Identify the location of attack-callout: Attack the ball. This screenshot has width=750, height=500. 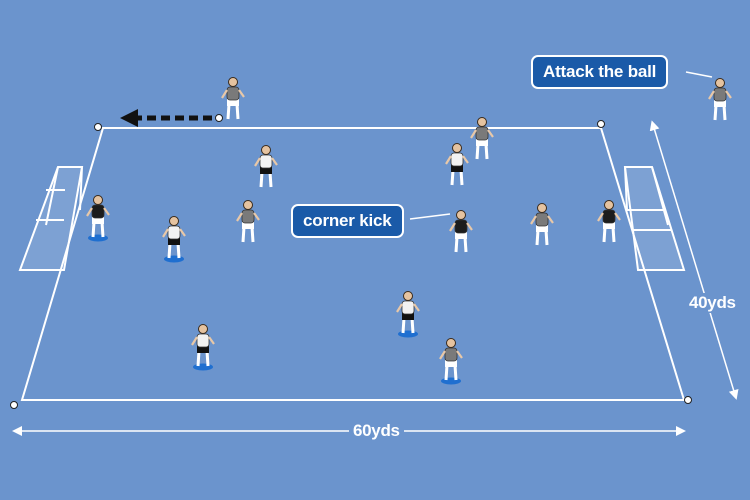
(600, 72).